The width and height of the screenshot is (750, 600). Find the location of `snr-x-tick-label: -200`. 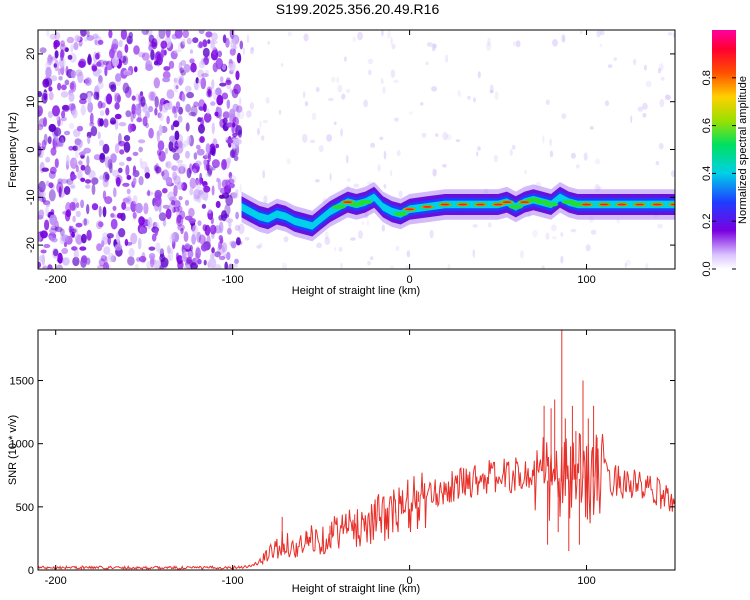

snr-x-tick-label: -200 is located at coordinates (56, 581).